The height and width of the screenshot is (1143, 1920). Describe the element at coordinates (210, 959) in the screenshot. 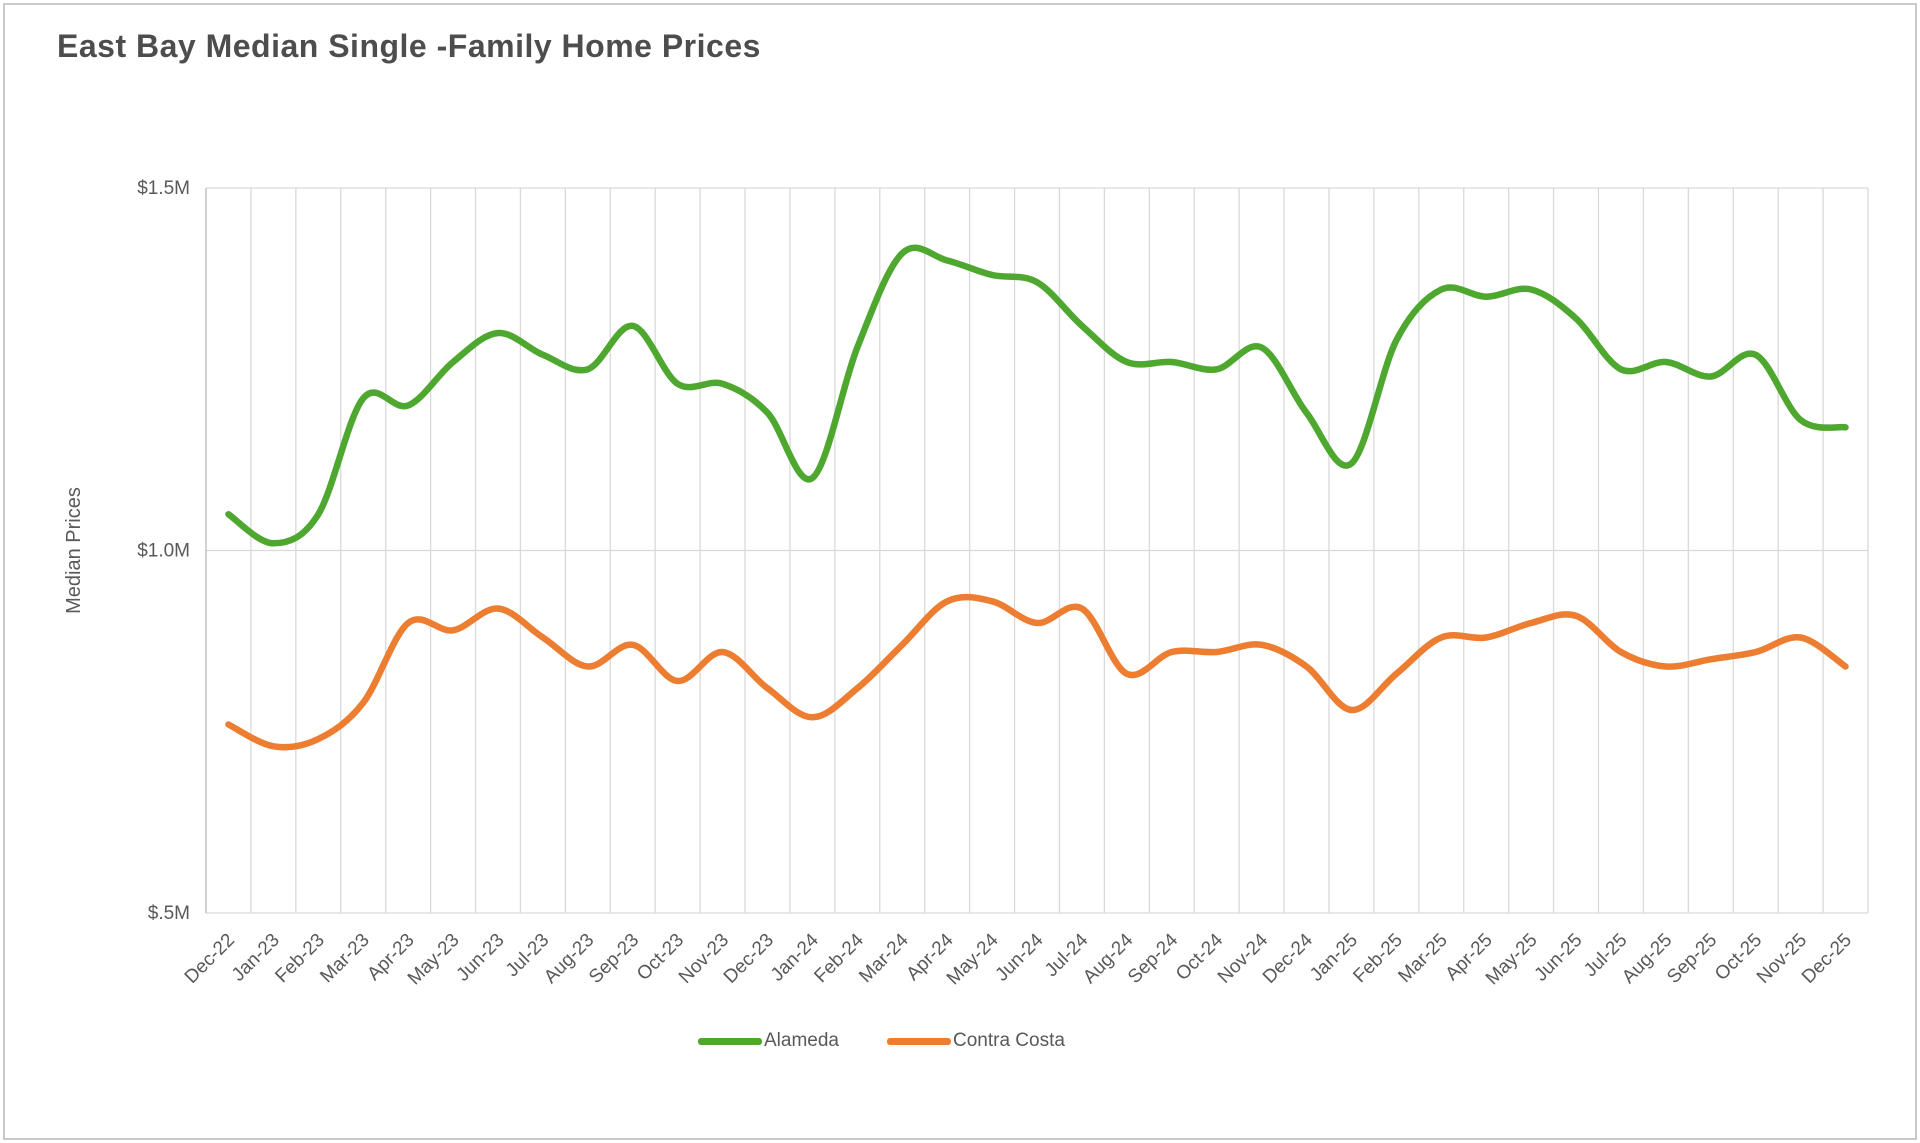

I see `x-axis-tick-label: Dec-22` at that location.